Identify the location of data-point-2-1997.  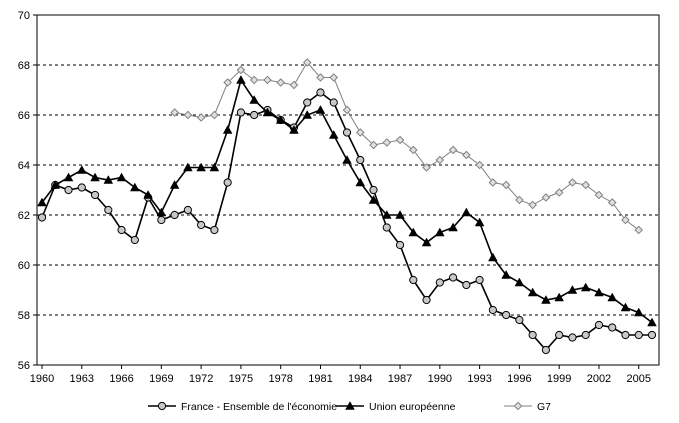
(532, 205).